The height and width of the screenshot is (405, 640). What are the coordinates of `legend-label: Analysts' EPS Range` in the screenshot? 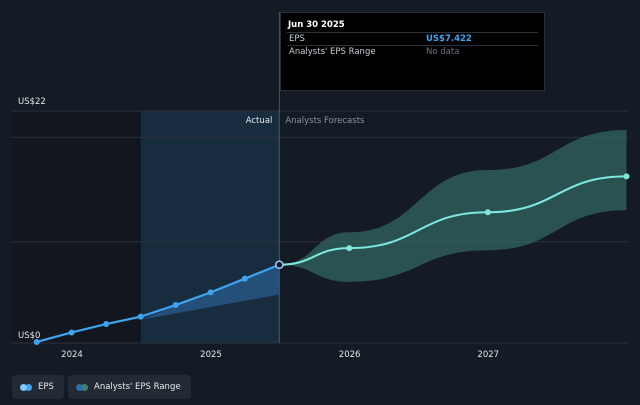 It's located at (137, 387).